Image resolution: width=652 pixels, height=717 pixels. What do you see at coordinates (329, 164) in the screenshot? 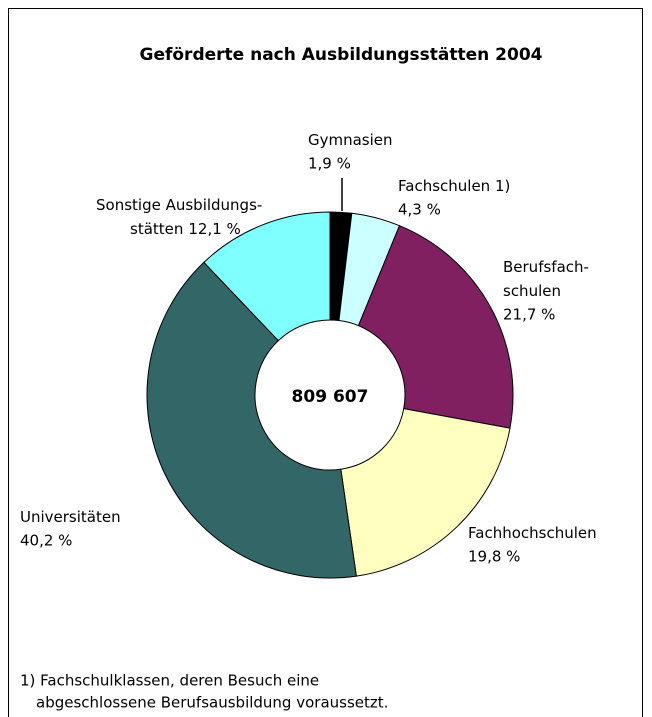
I see `value-label: 1,9 %` at bounding box center [329, 164].